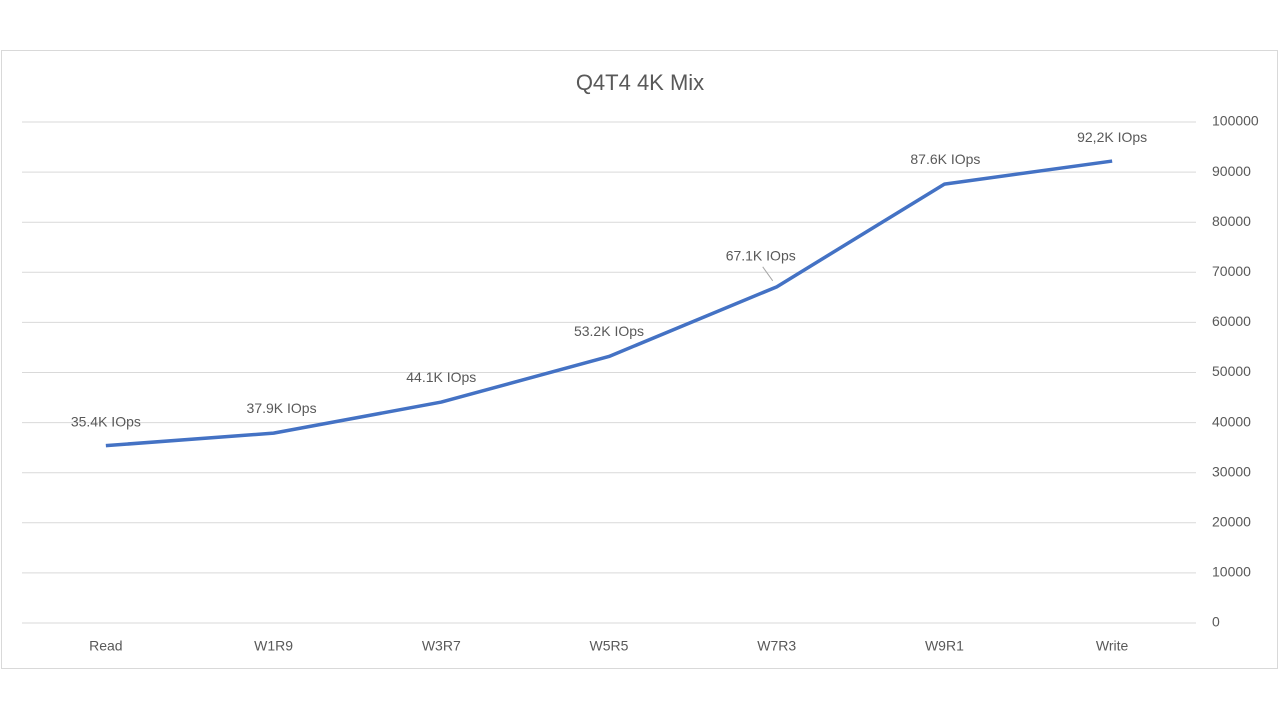 This screenshot has height=720, width=1280. What do you see at coordinates (1231, 421) in the screenshot?
I see `y-tick-label: 40000` at bounding box center [1231, 421].